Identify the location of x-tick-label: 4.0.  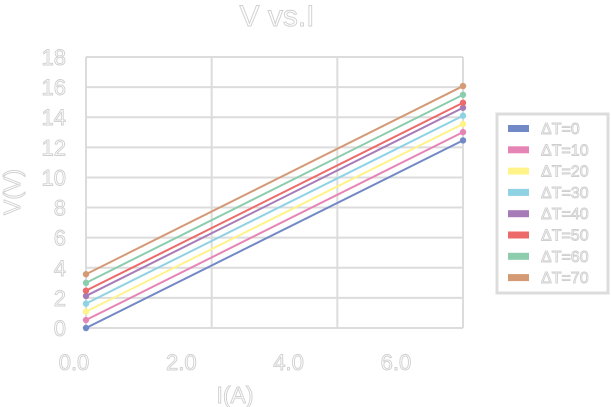
(288, 362).